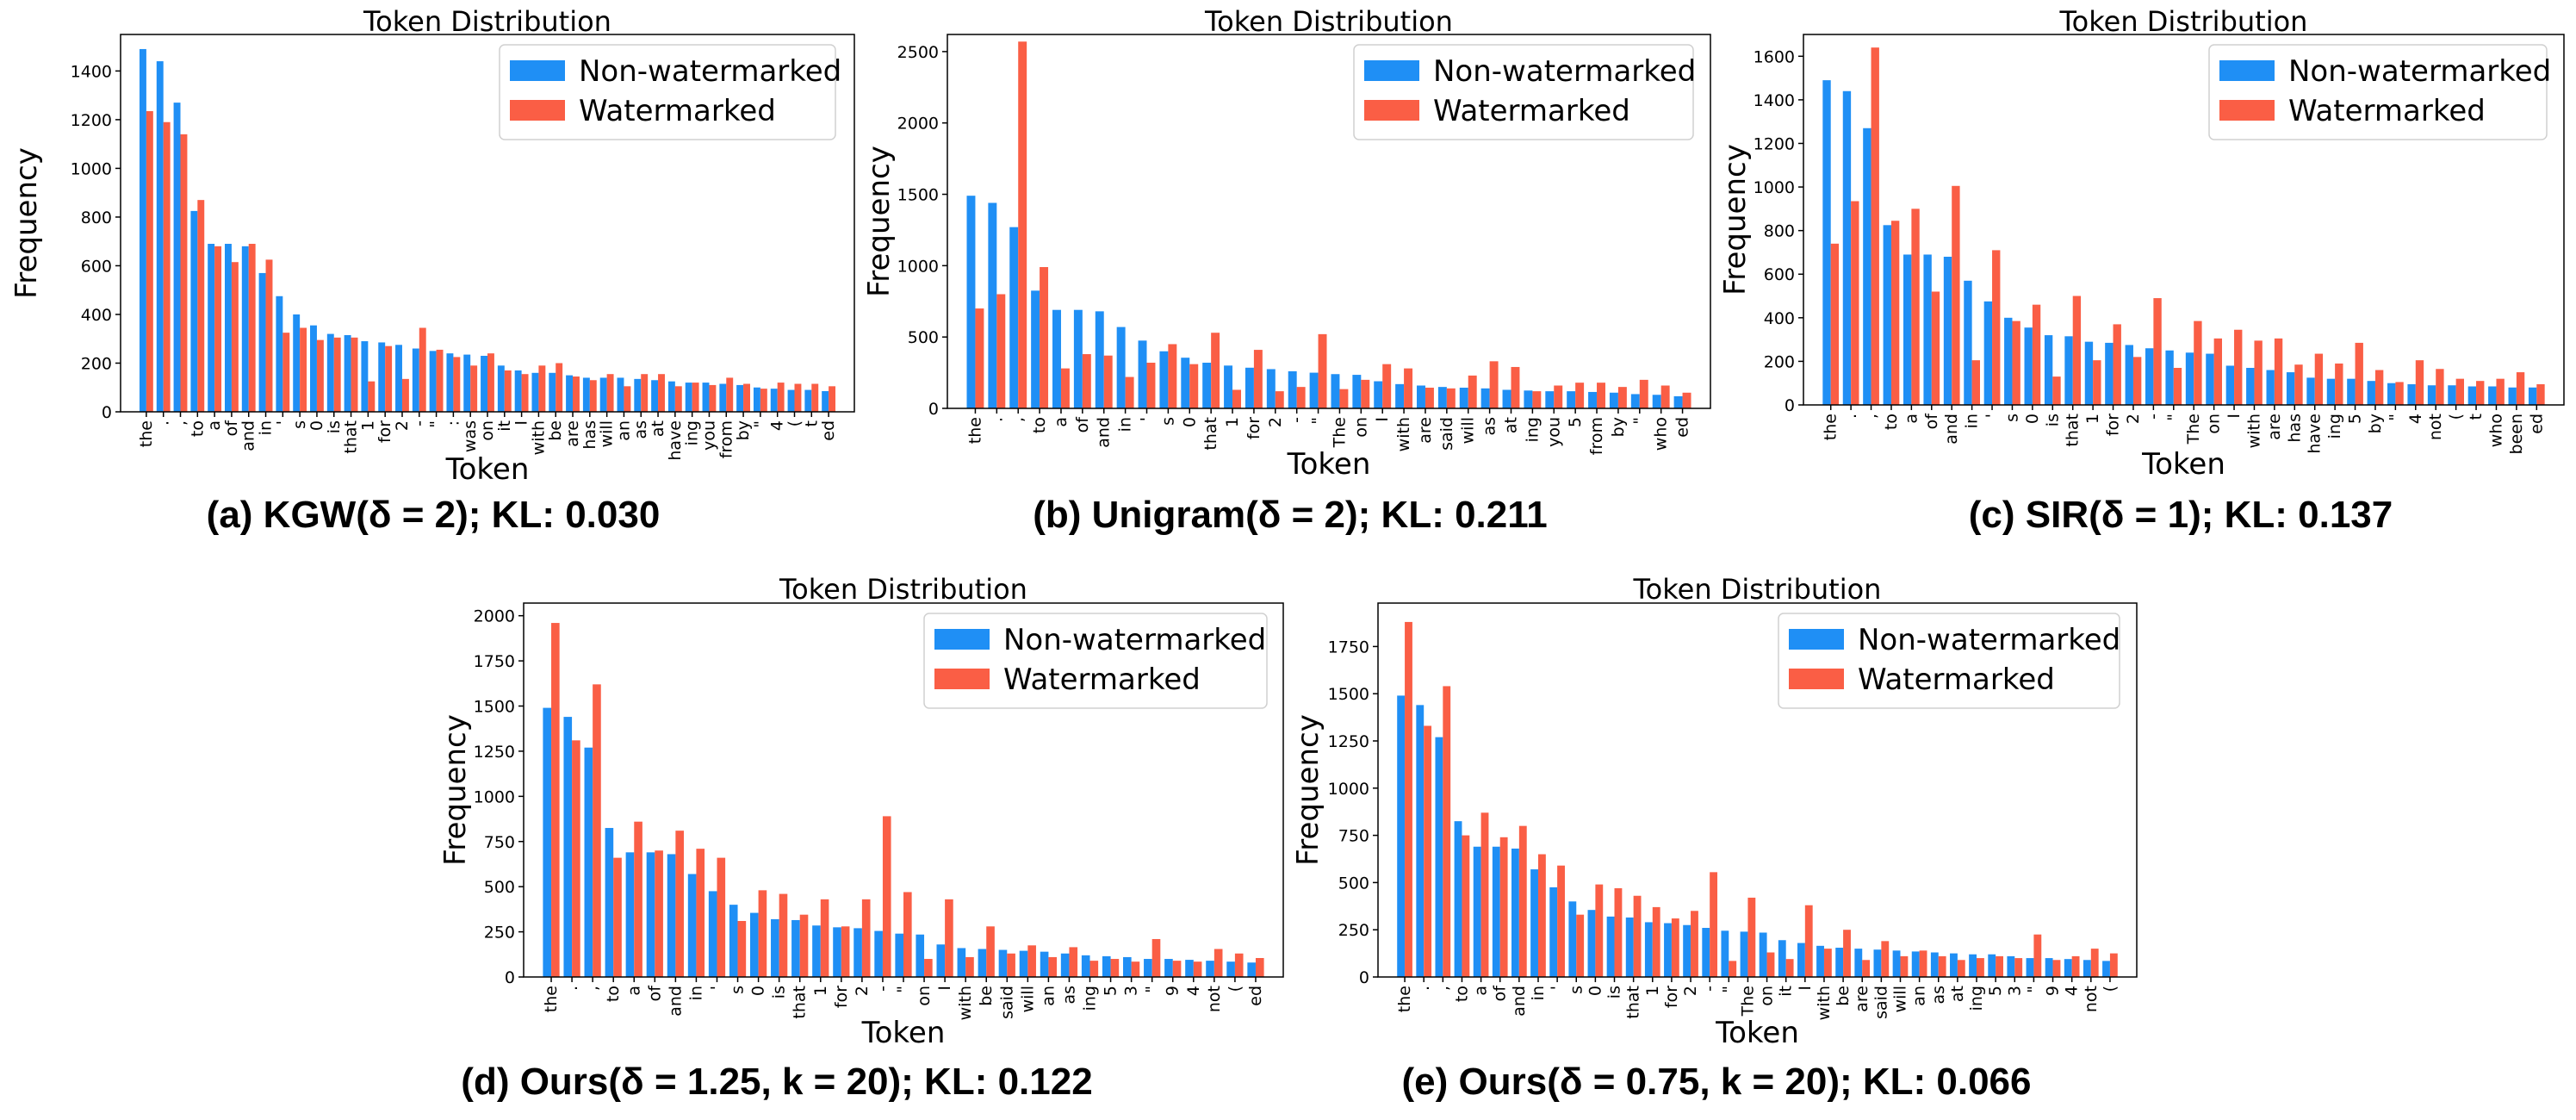 The image size is (2576, 1120). What do you see at coordinates (2181, 515) in the screenshot?
I see `chart-caption: (c) SIR(δ = 1); KL: 0.137` at bounding box center [2181, 515].